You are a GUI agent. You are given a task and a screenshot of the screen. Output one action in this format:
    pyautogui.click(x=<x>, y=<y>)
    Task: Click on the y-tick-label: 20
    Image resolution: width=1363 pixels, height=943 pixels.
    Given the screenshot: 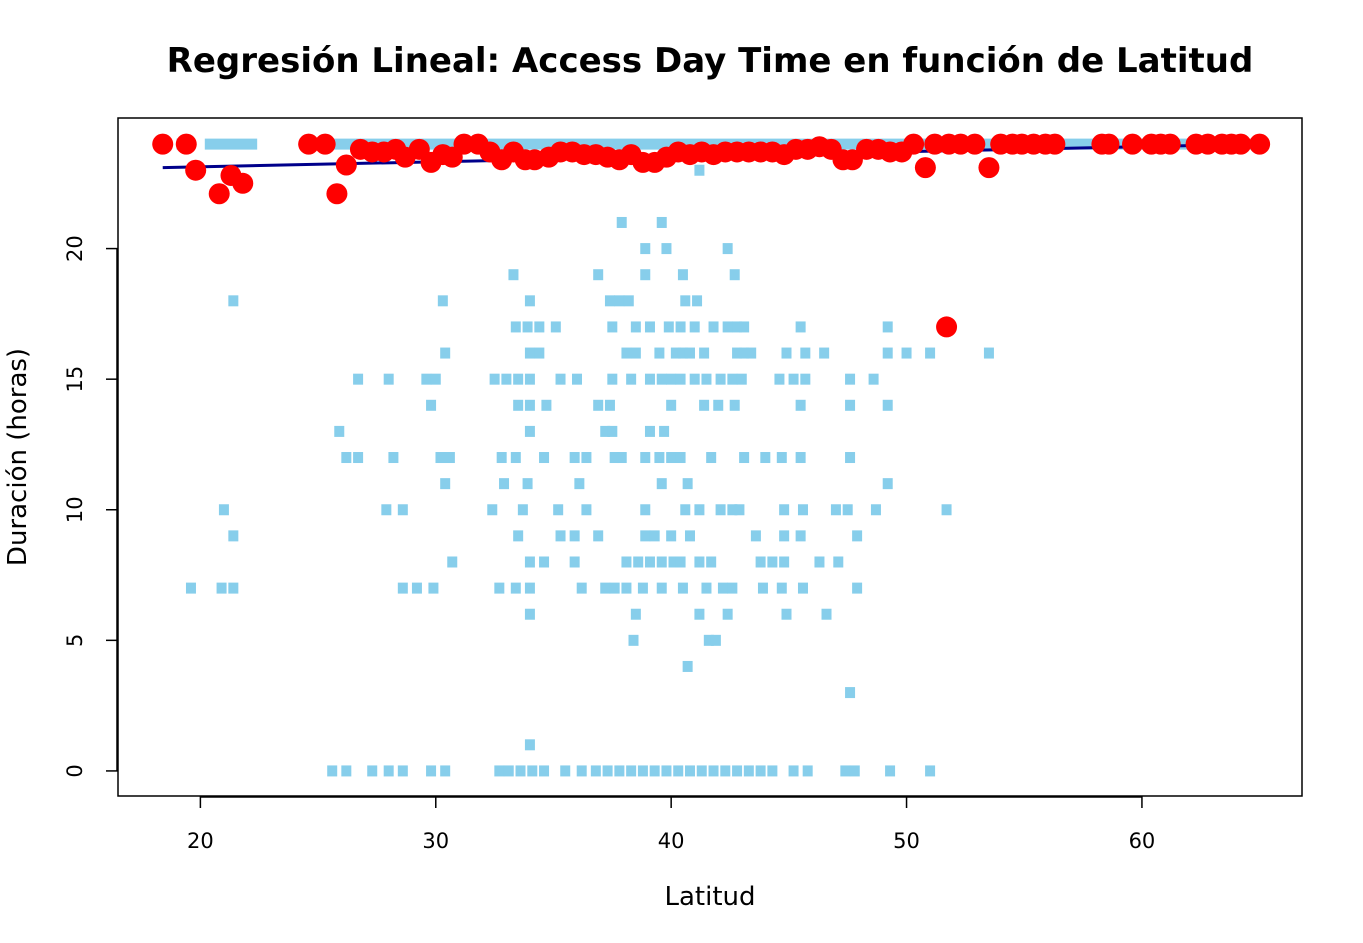 What is the action you would take?
    pyautogui.click(x=75, y=248)
    